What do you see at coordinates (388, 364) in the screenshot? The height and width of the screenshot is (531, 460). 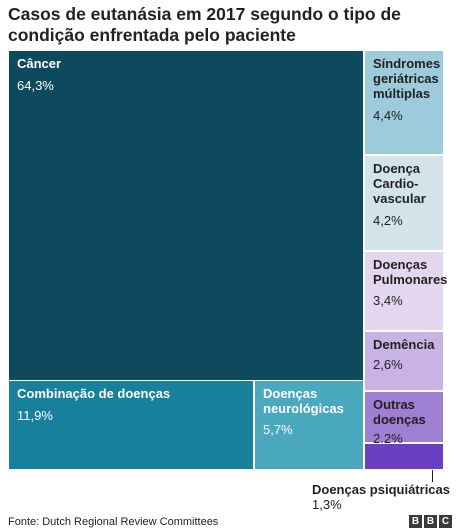 I see `treemap-cell-value: 2,6%` at bounding box center [388, 364].